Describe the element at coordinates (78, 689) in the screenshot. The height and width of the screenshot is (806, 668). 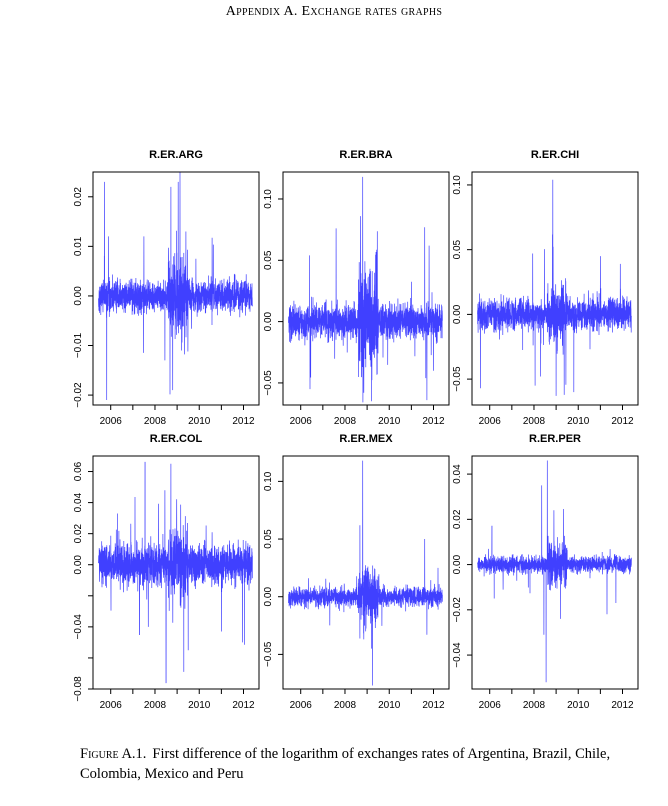
I see `y-tick-label: −0.08` at that location.